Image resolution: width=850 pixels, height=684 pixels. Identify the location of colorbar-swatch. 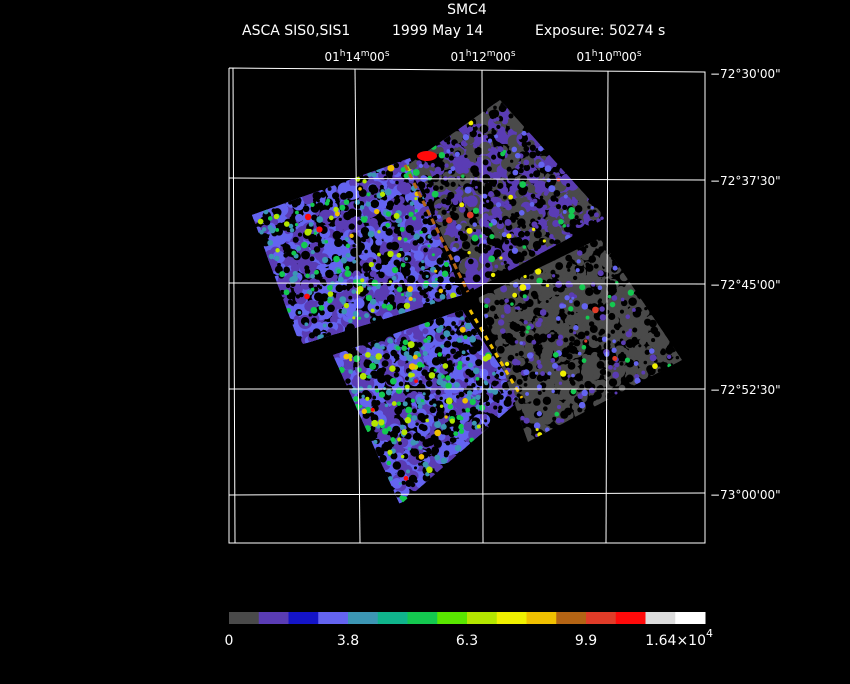
(244, 618).